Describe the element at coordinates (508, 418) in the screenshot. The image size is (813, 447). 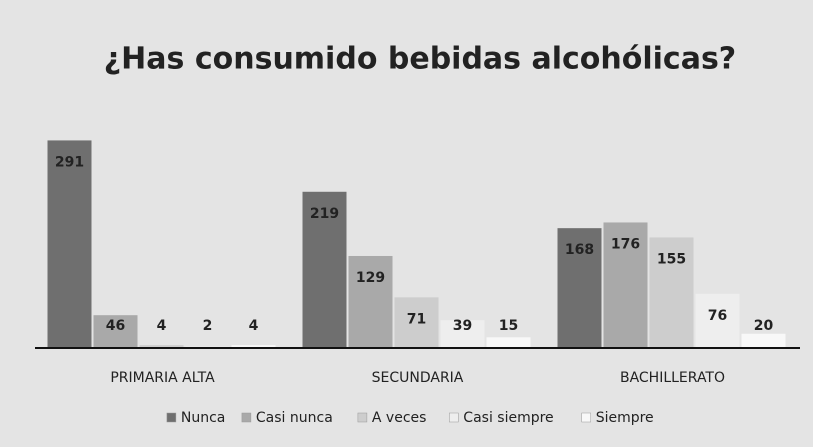
I see `legend-label: Casi siempre` at that location.